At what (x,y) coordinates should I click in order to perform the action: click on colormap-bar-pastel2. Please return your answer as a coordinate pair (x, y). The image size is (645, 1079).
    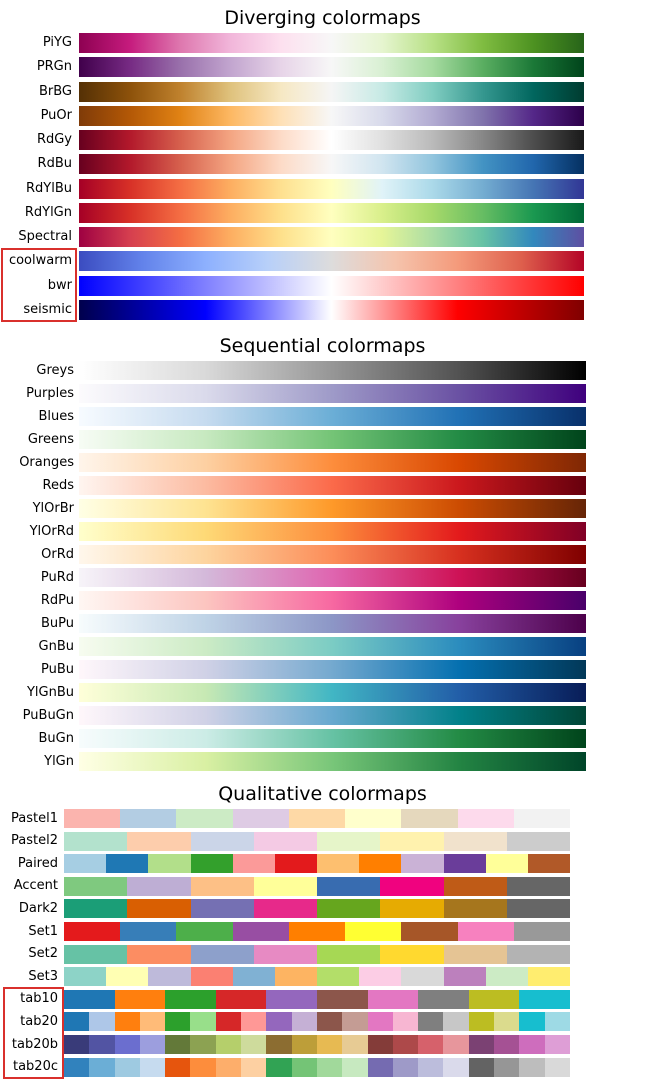
    Looking at the image, I should click on (317, 841).